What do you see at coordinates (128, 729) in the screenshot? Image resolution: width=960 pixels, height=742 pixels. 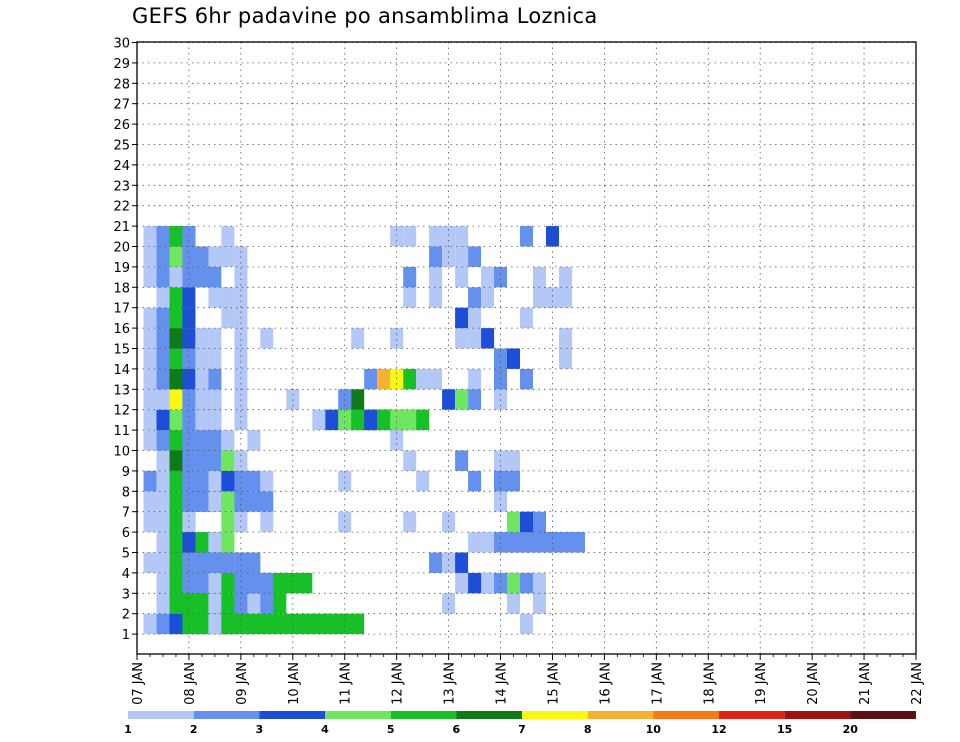 I see `colorbar-label: 1` at bounding box center [128, 729].